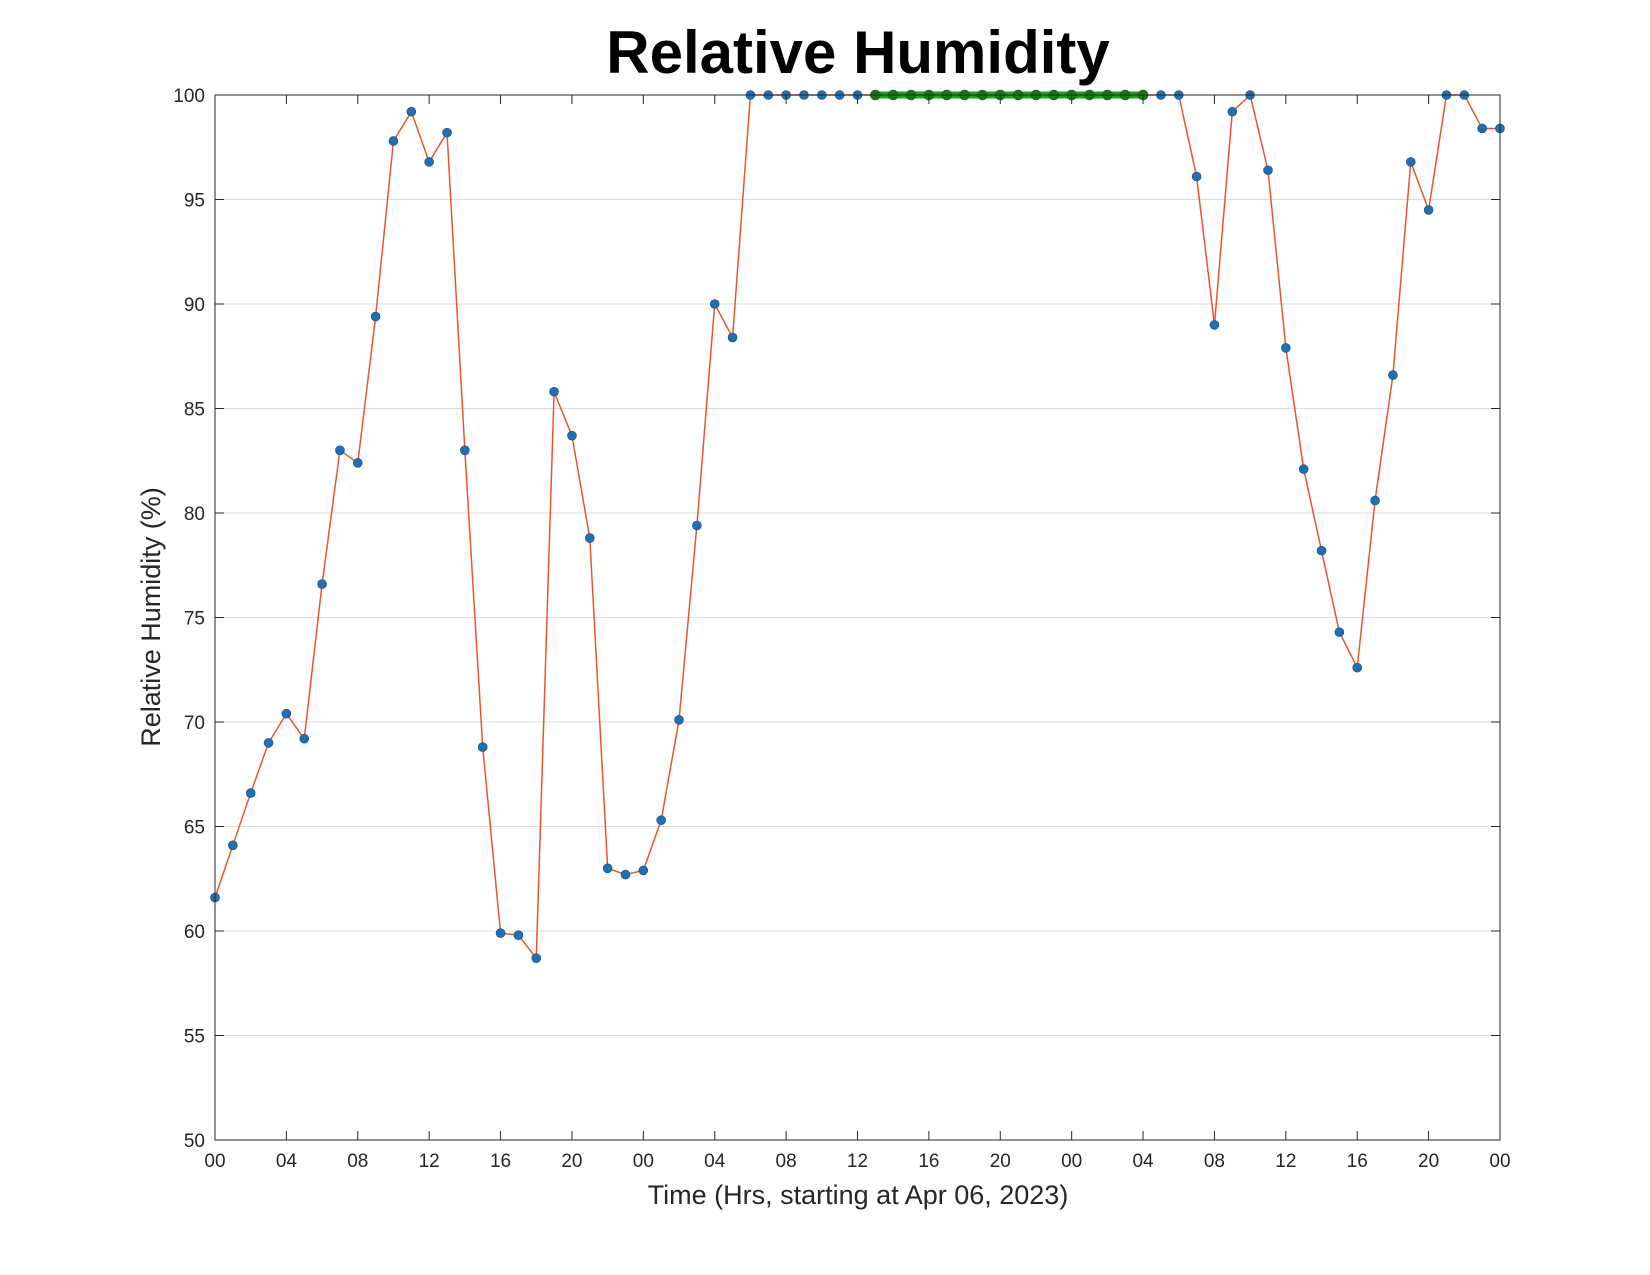  What do you see at coordinates (194, 828) in the screenshot?
I see `y-tick-label: 65` at bounding box center [194, 828].